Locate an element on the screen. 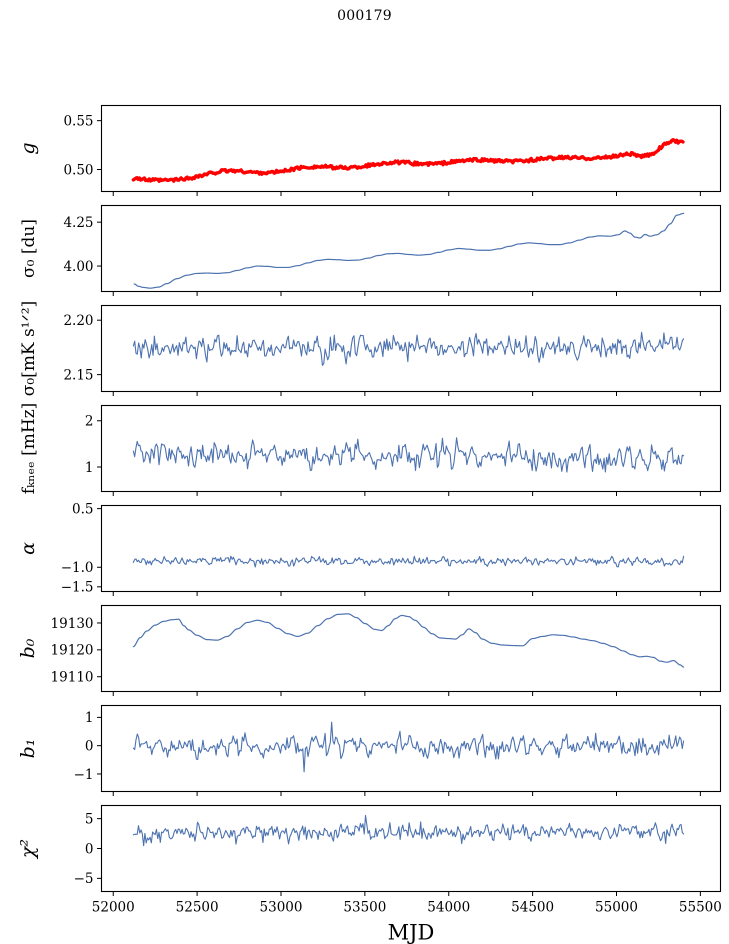 Image resolution: width=729 pixels, height=944 pixels. y-tick-label: 2 is located at coordinates (89, 422).